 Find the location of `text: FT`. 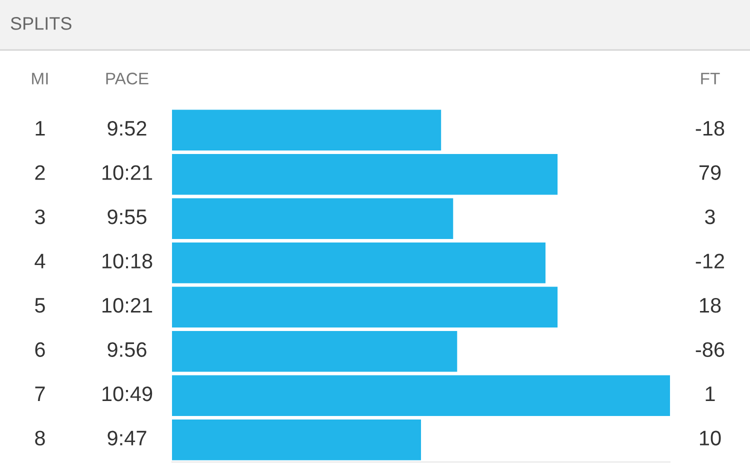

text: FT is located at coordinates (710, 78).